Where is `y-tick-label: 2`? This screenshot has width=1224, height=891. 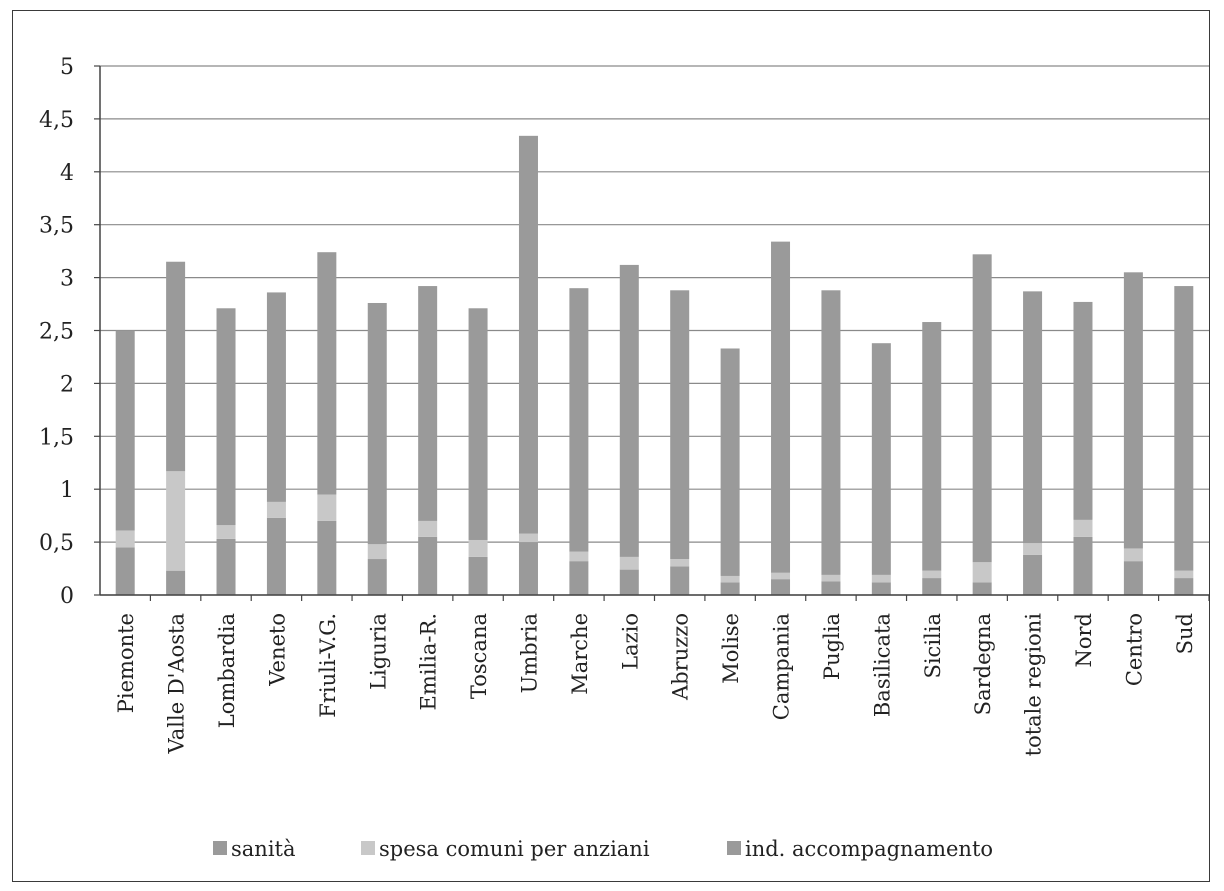 y-tick-label: 2 is located at coordinates (67, 384).